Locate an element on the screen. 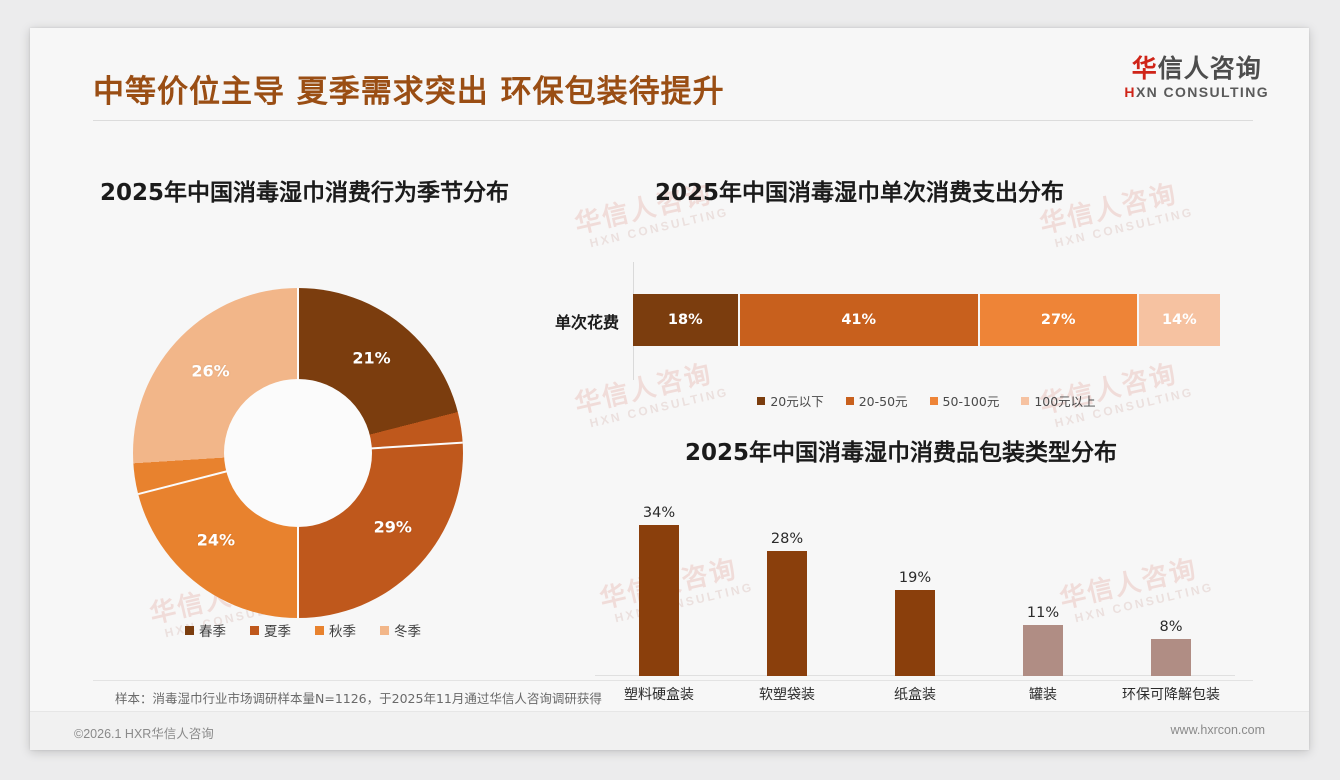  page-title: 中等价位主导 夏季需求突出 环保包装待提升 is located at coordinates (409, 92).